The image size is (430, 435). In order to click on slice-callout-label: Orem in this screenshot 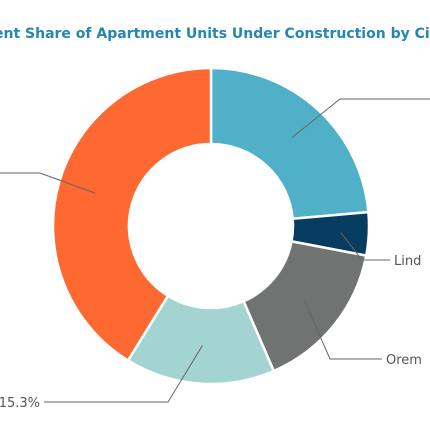, I will do `click(404, 360)`.